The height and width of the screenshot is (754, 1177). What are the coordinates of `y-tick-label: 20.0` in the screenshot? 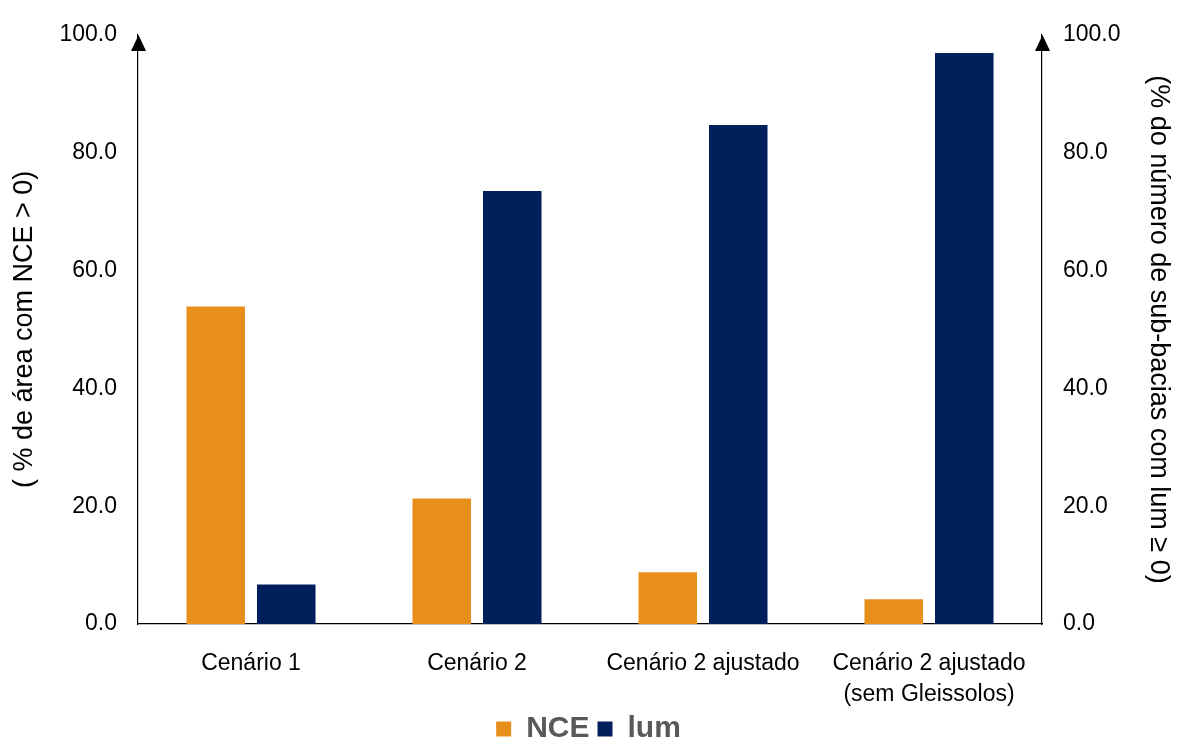 It's located at (94, 504).